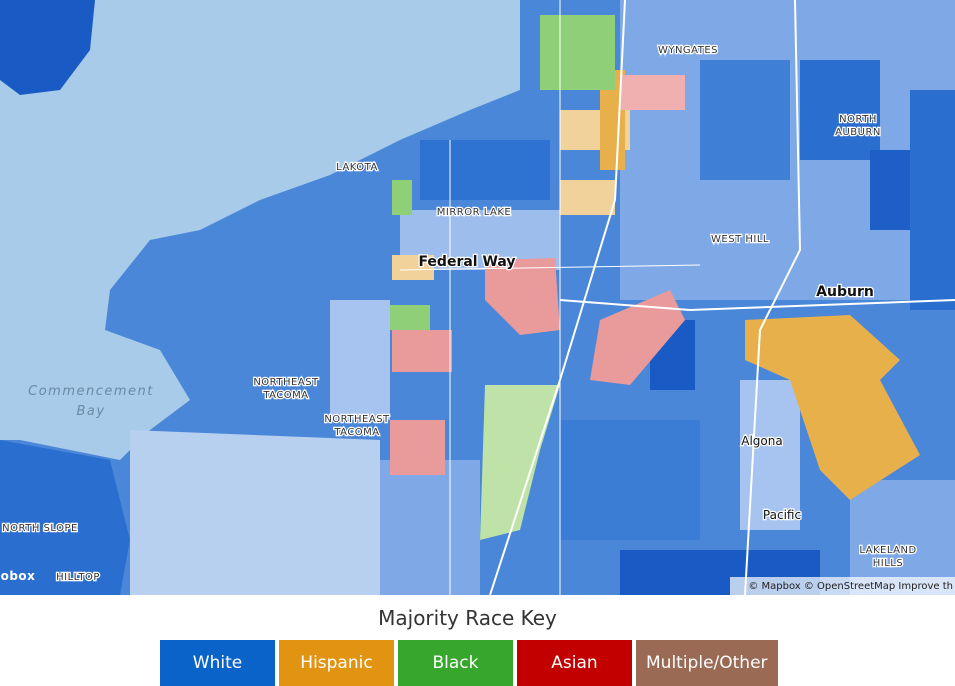 Image resolution: width=955 pixels, height=686 pixels. What do you see at coordinates (65, 517) in the screenshot?
I see `land` at bounding box center [65, 517].